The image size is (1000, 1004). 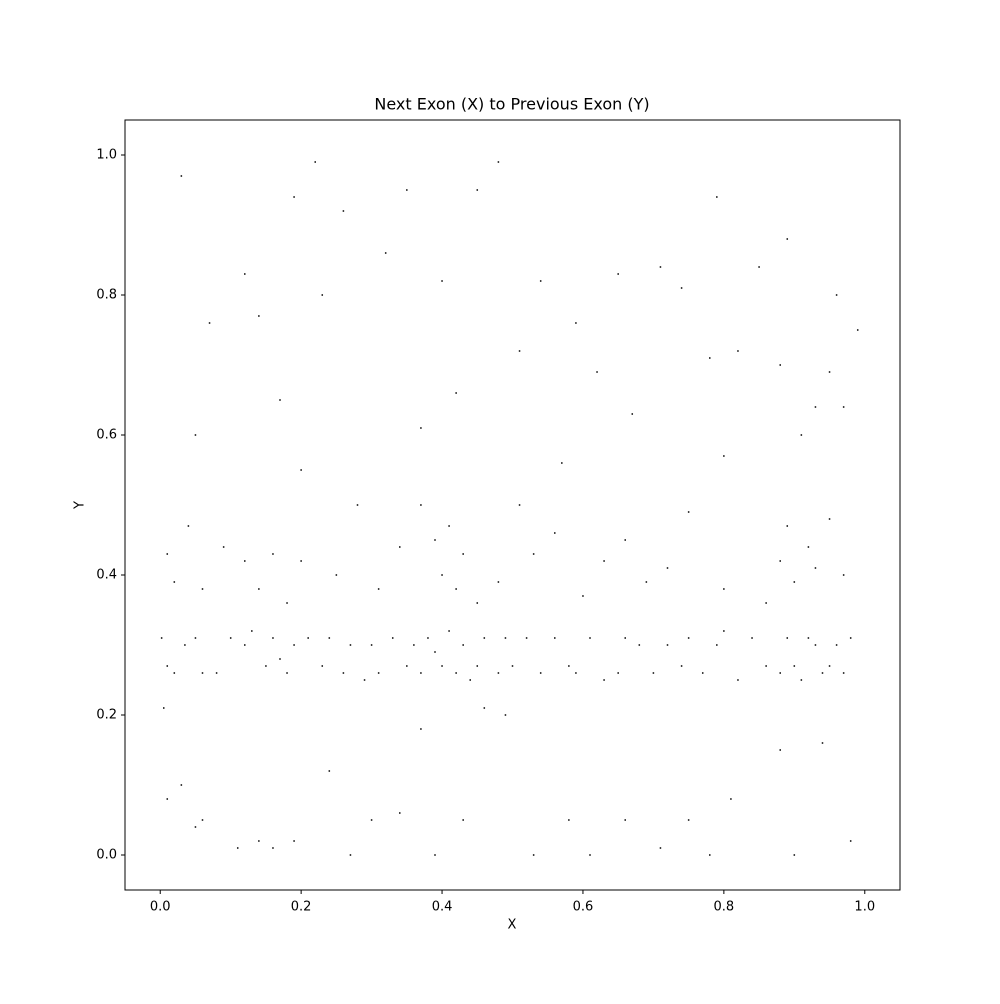 I want to click on y-tick-label: 0.8, so click(x=106, y=295).